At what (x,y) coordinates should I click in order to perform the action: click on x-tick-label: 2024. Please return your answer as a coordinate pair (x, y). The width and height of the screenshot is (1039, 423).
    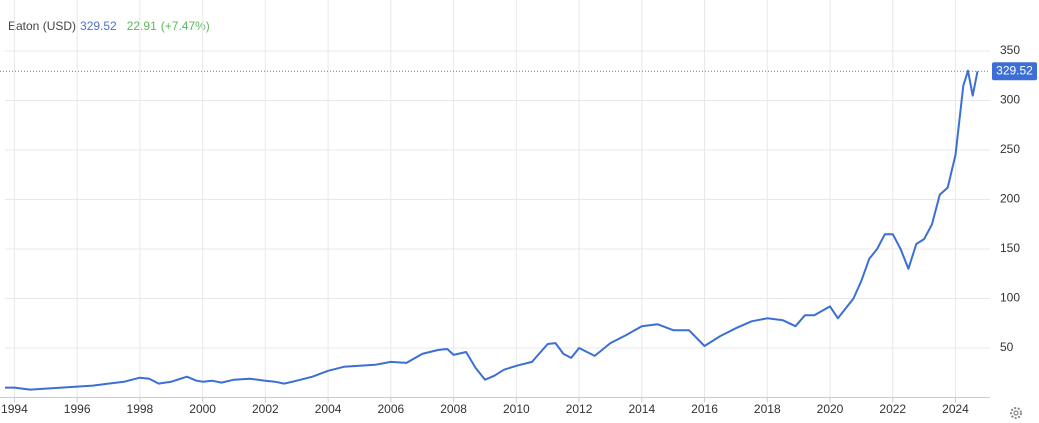
    Looking at the image, I should click on (955, 409).